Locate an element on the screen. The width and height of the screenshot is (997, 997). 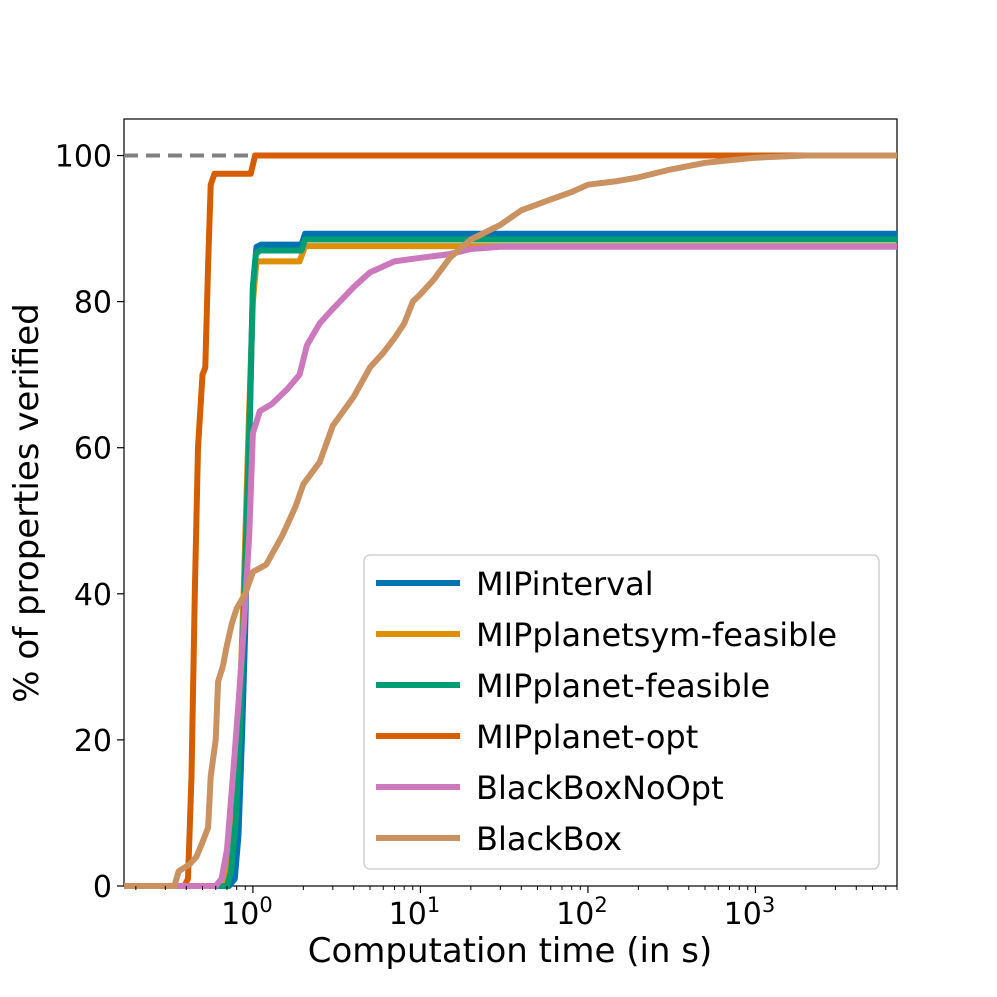
y-axis-label: % of properties verified is located at coordinates (27, 502).